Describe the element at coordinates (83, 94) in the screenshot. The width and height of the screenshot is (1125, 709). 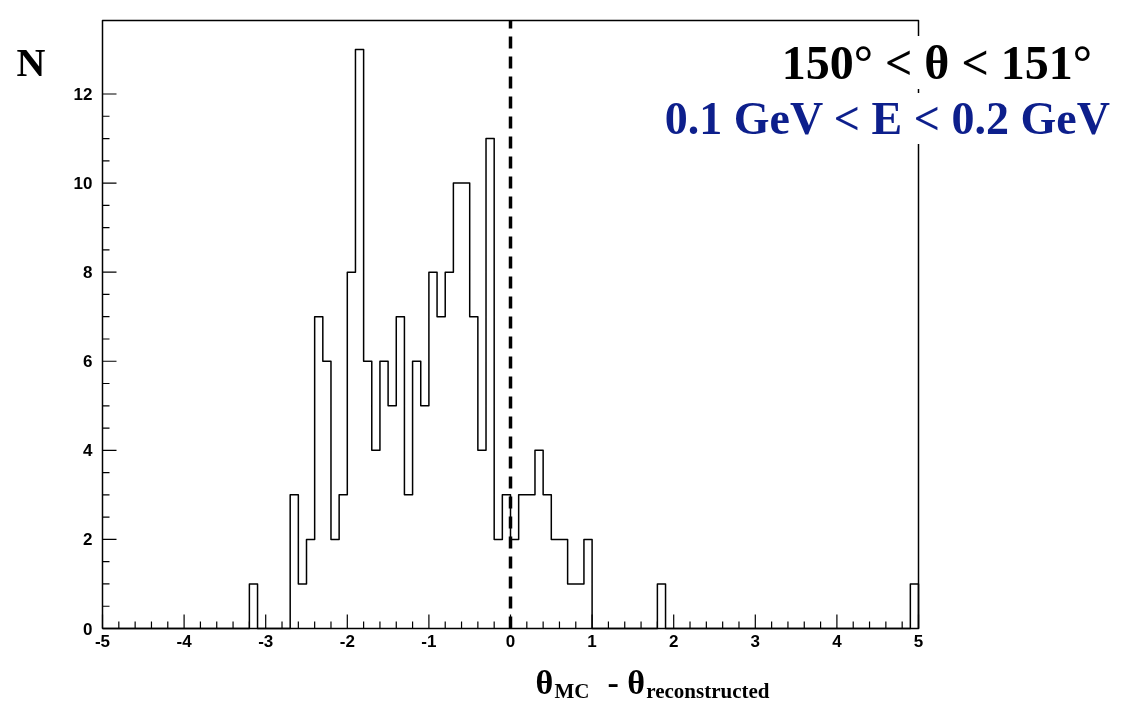
I see `y-tick-label: 12` at that location.